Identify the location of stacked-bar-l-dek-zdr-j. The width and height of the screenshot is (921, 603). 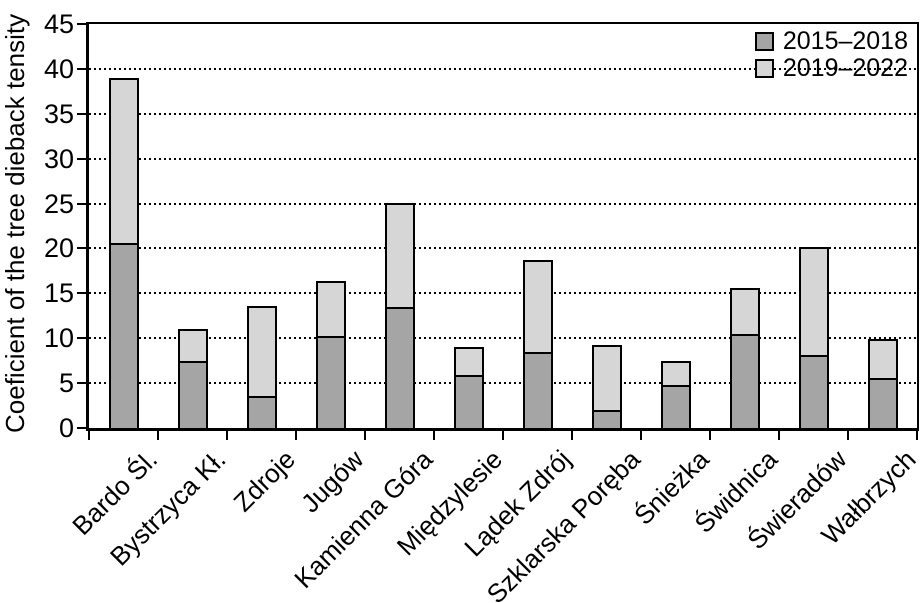
(537, 344).